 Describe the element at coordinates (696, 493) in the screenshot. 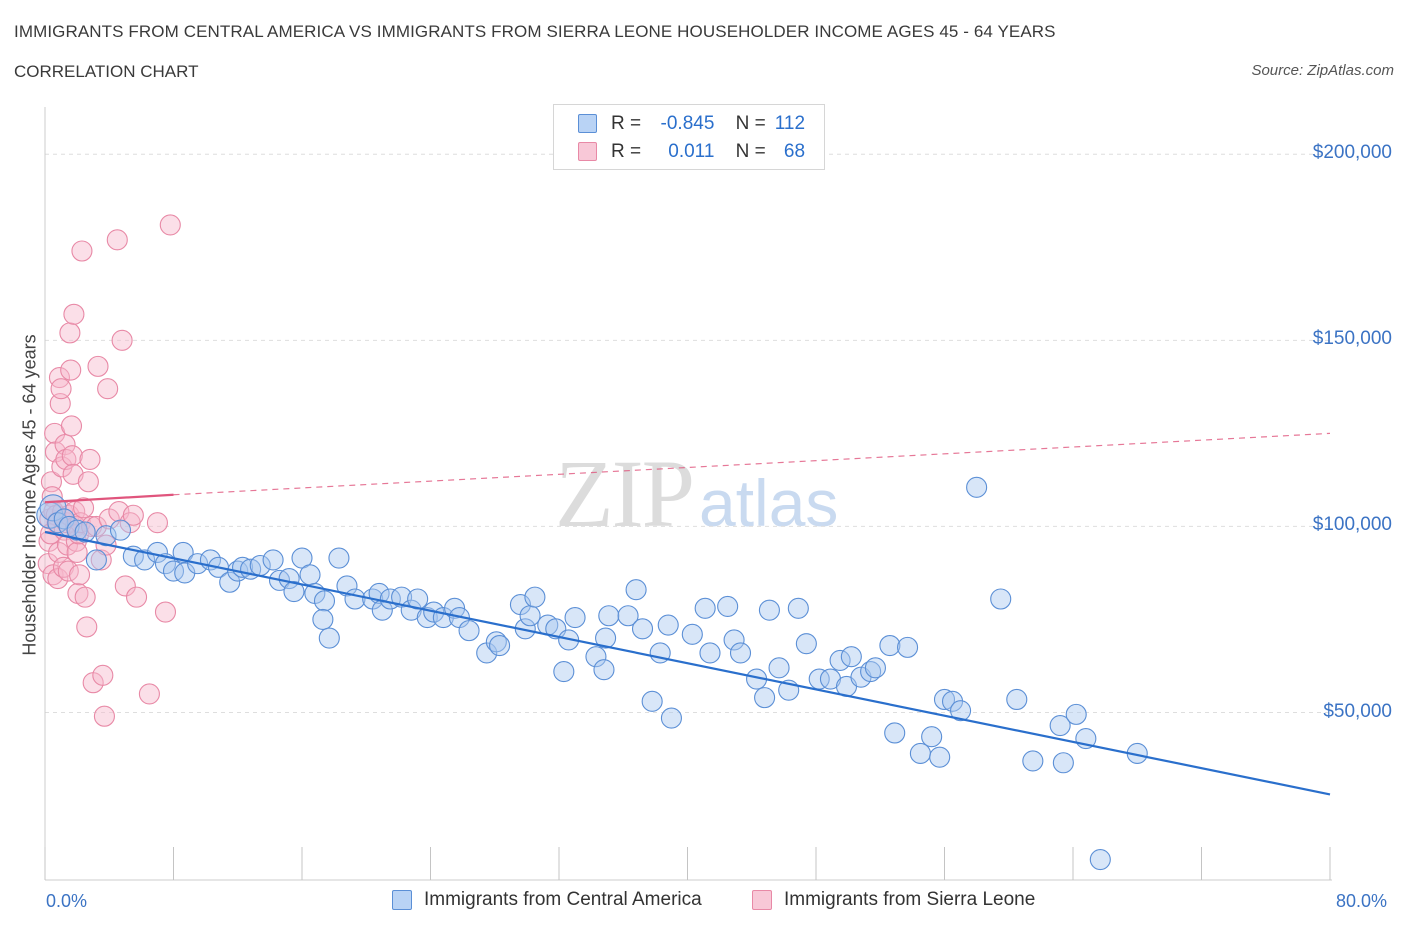

I see `watermark: ZIPatlas` at that location.